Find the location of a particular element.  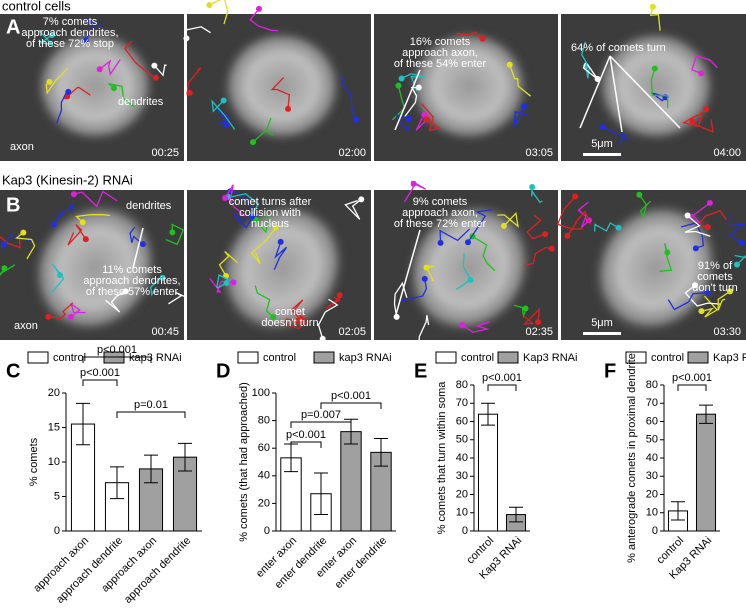

y-tick-label: 10 is located at coordinates (54, 462).